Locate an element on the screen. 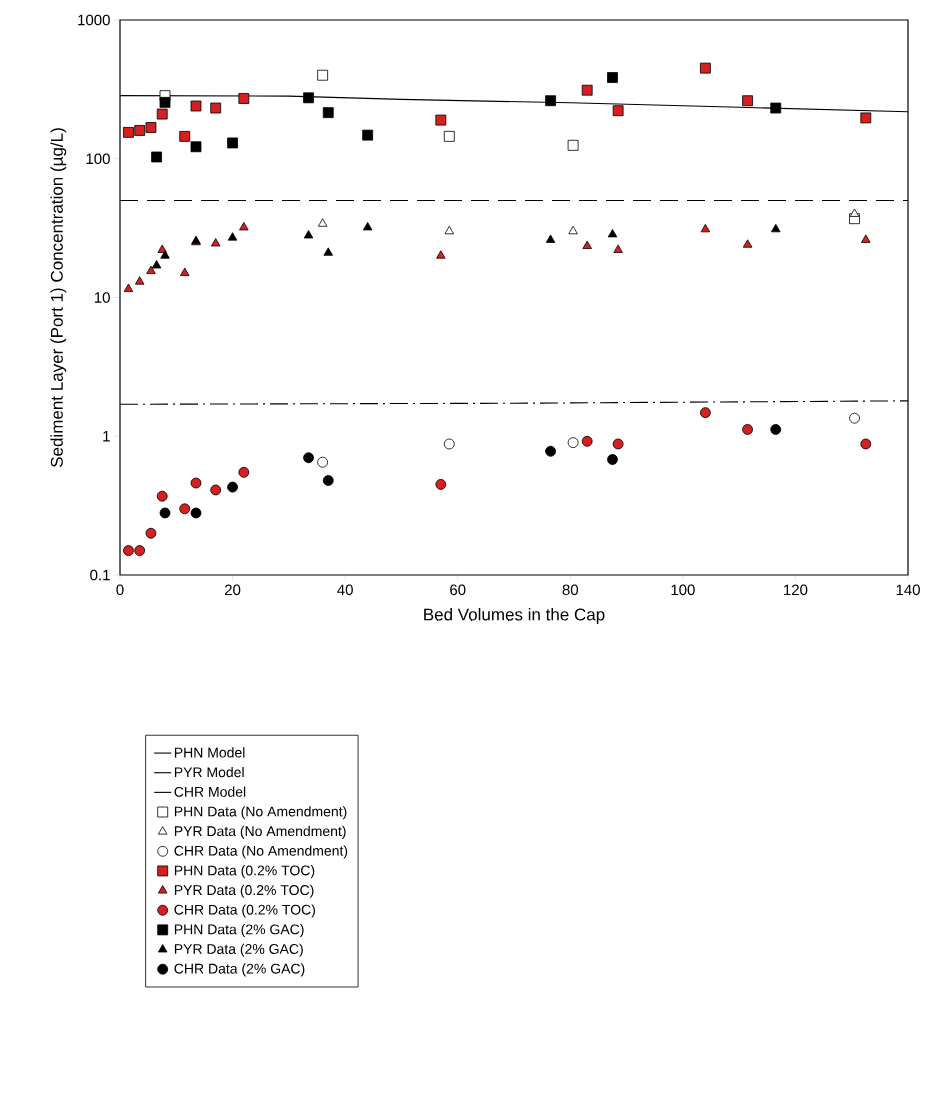 Image resolution: width=927 pixels, height=1102 pixels. legend-label: PHN Data (2% GAC) is located at coordinates (239, 931).